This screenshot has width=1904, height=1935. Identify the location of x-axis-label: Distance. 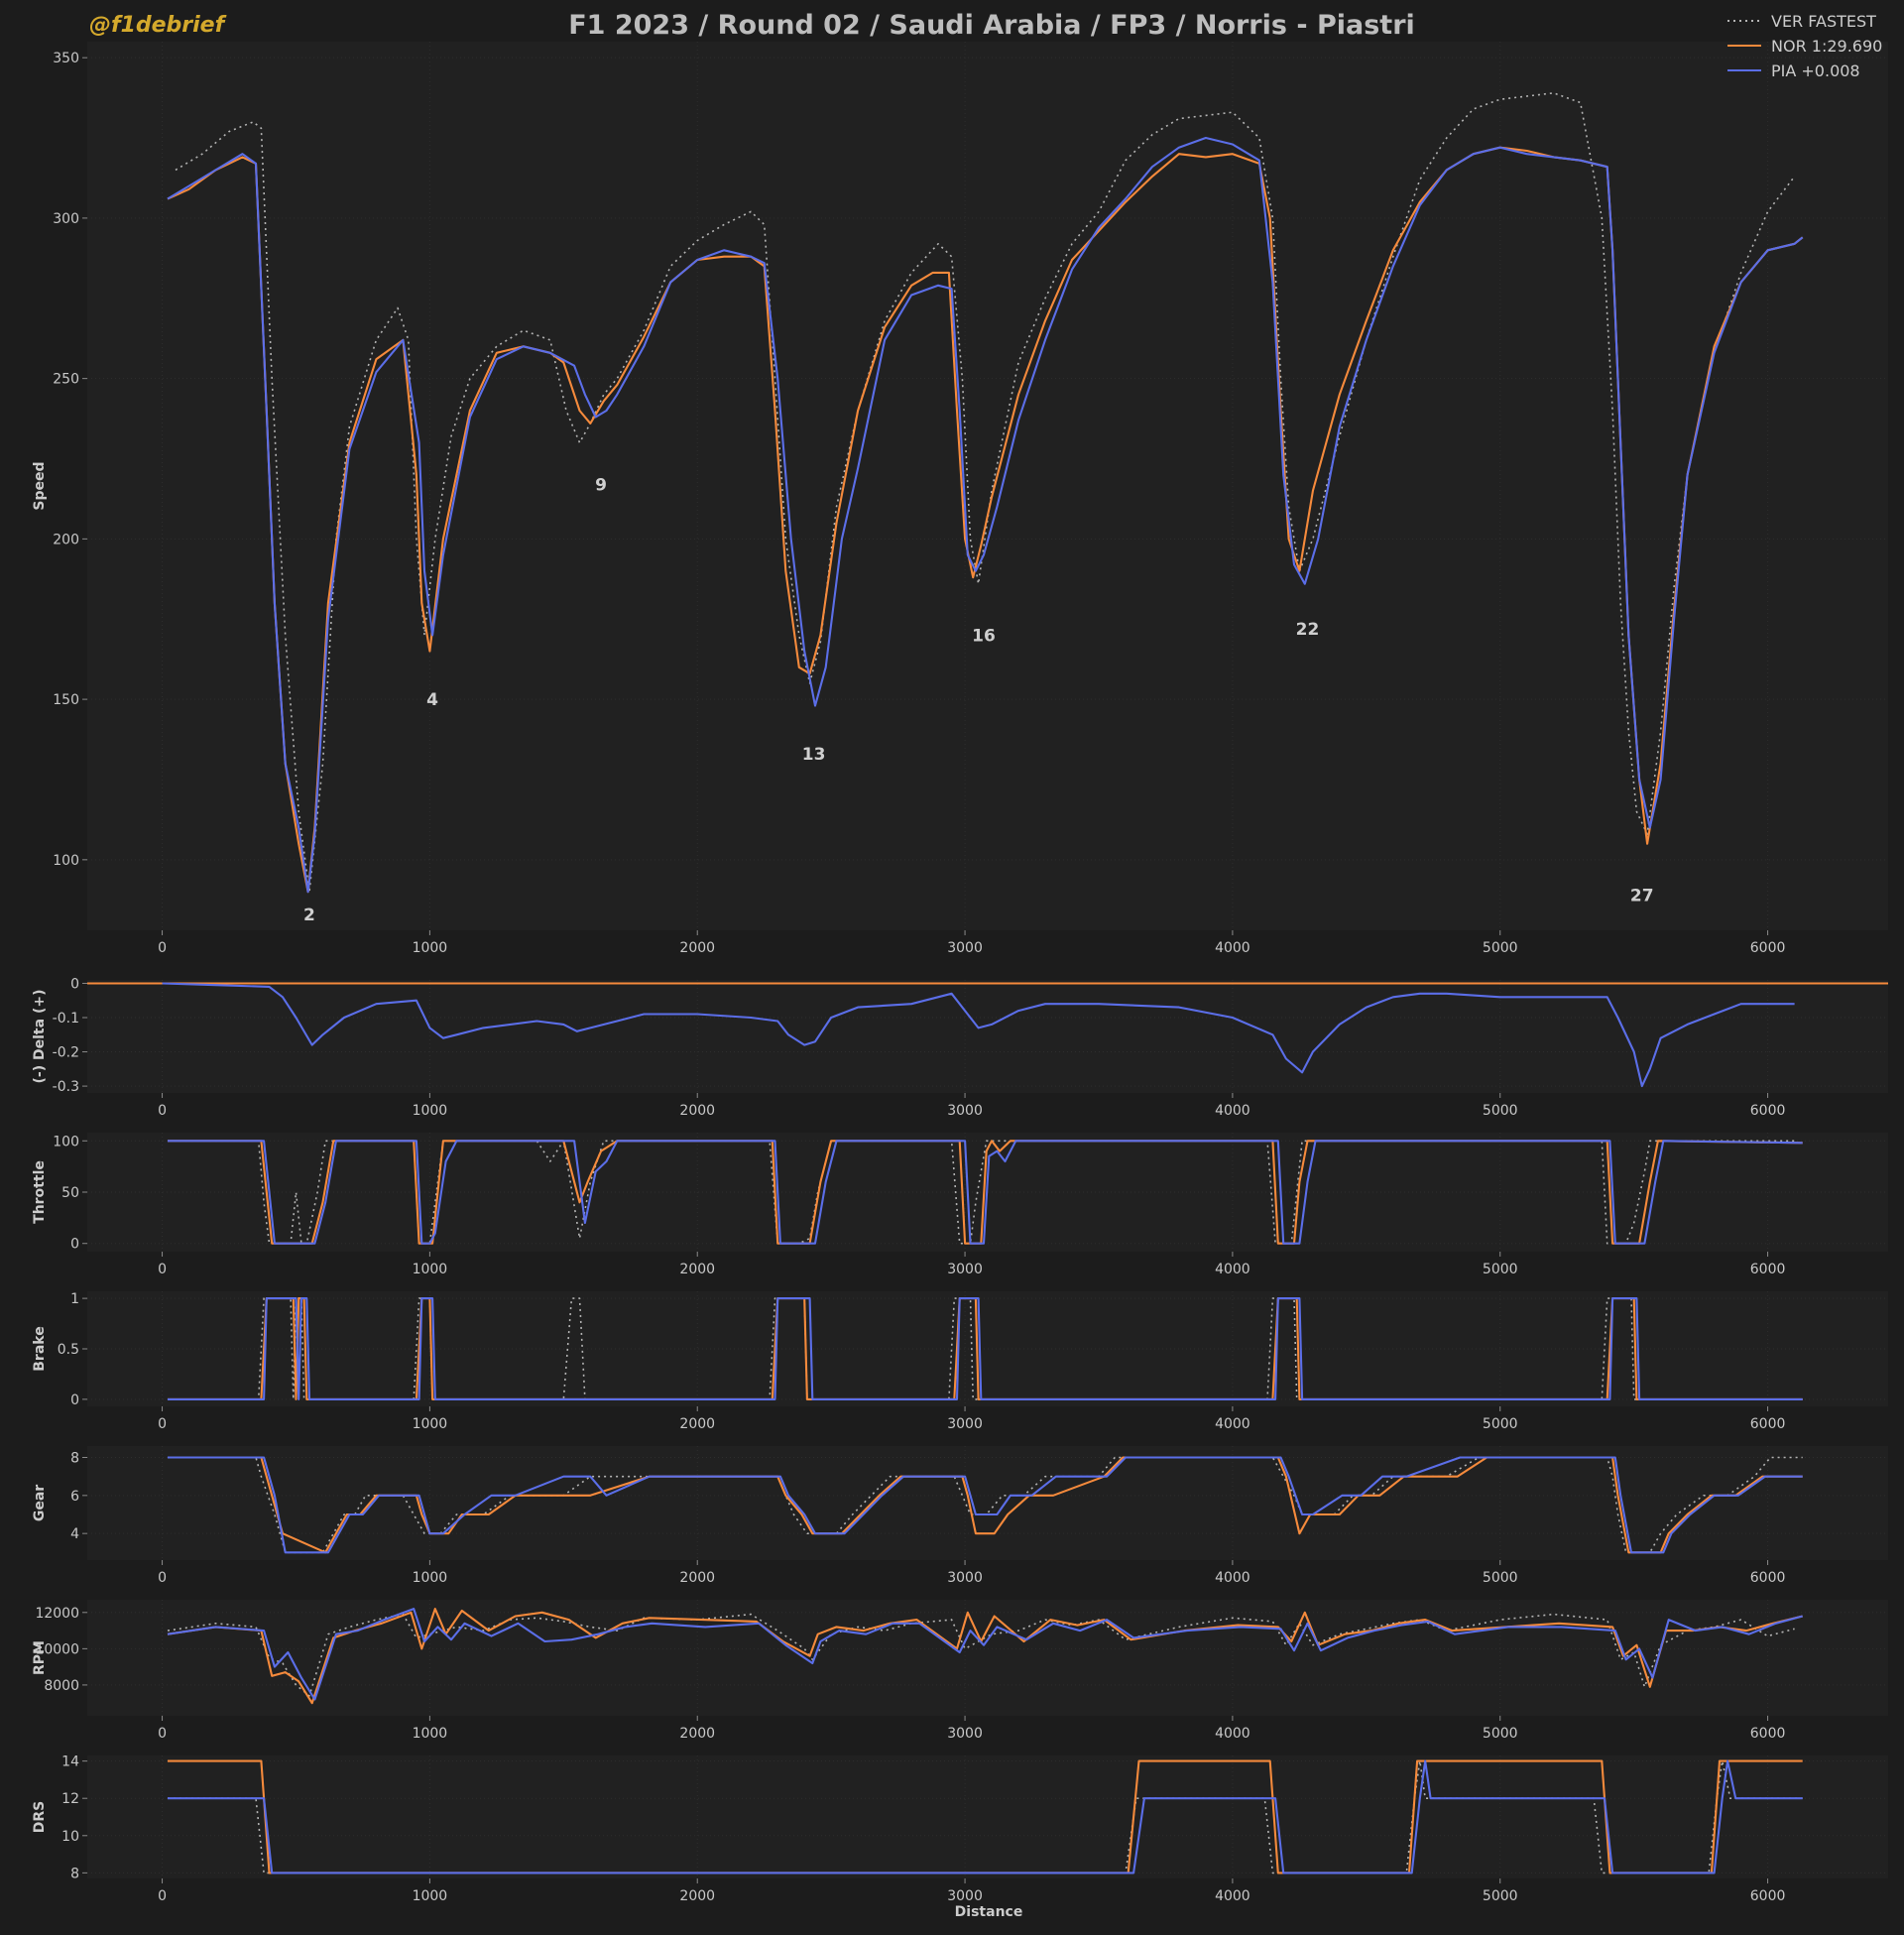
(989, 1912).